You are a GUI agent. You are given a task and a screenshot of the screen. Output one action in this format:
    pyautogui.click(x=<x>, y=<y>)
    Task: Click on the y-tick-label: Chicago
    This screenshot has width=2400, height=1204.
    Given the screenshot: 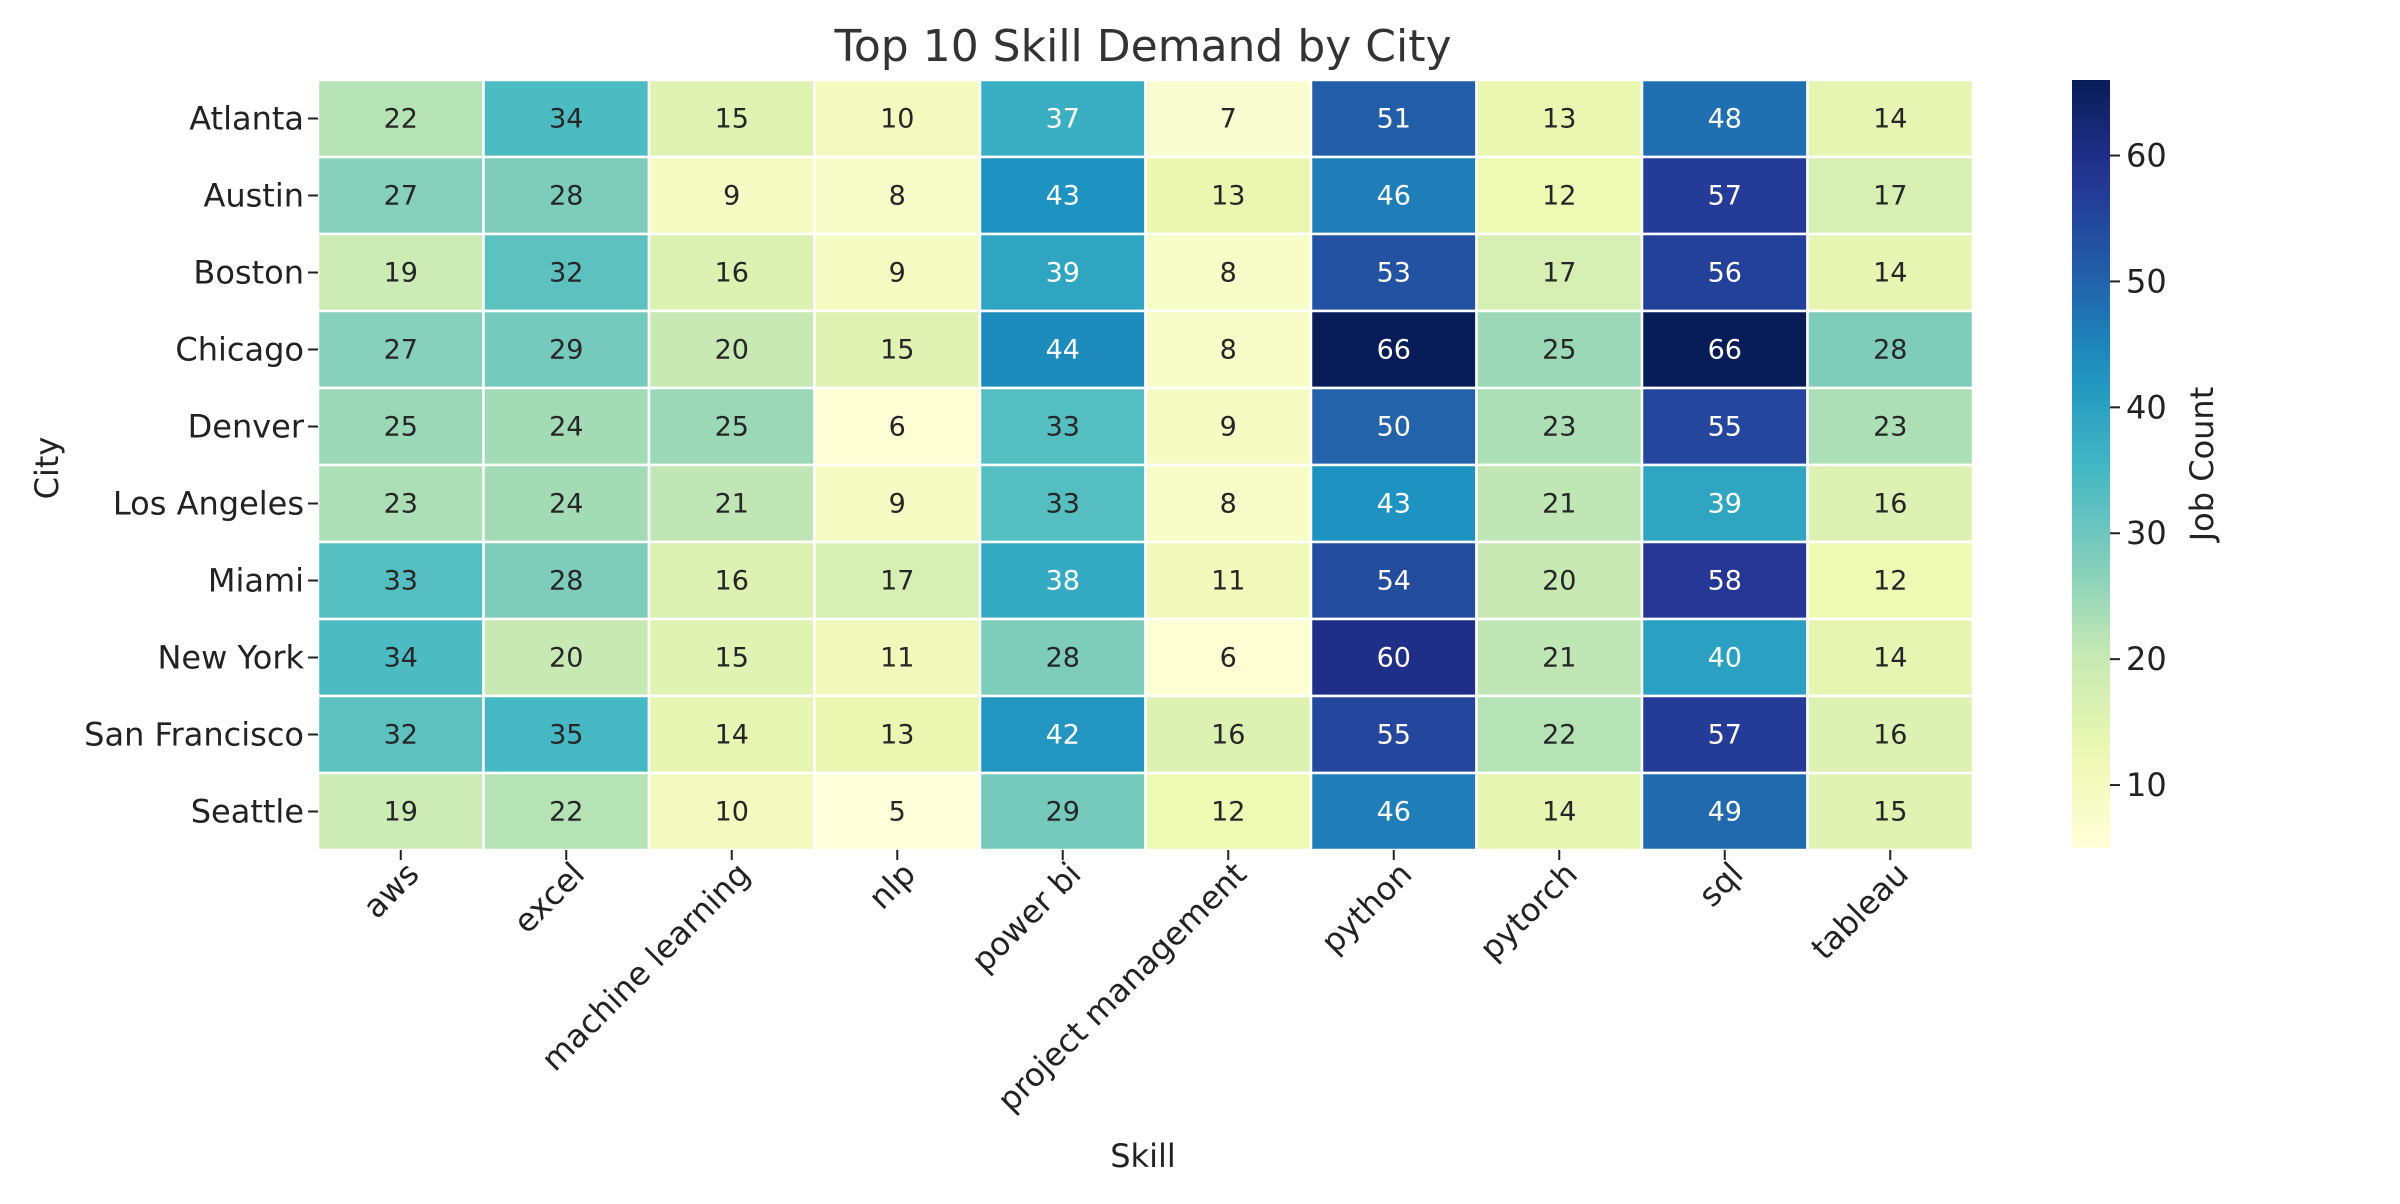 What is the action you would take?
    pyautogui.click(x=239, y=350)
    